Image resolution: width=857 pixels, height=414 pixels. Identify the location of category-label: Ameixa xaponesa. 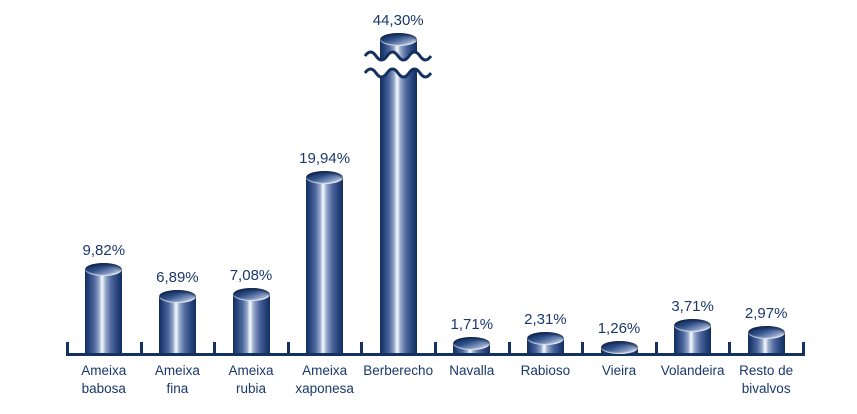
(324, 379).